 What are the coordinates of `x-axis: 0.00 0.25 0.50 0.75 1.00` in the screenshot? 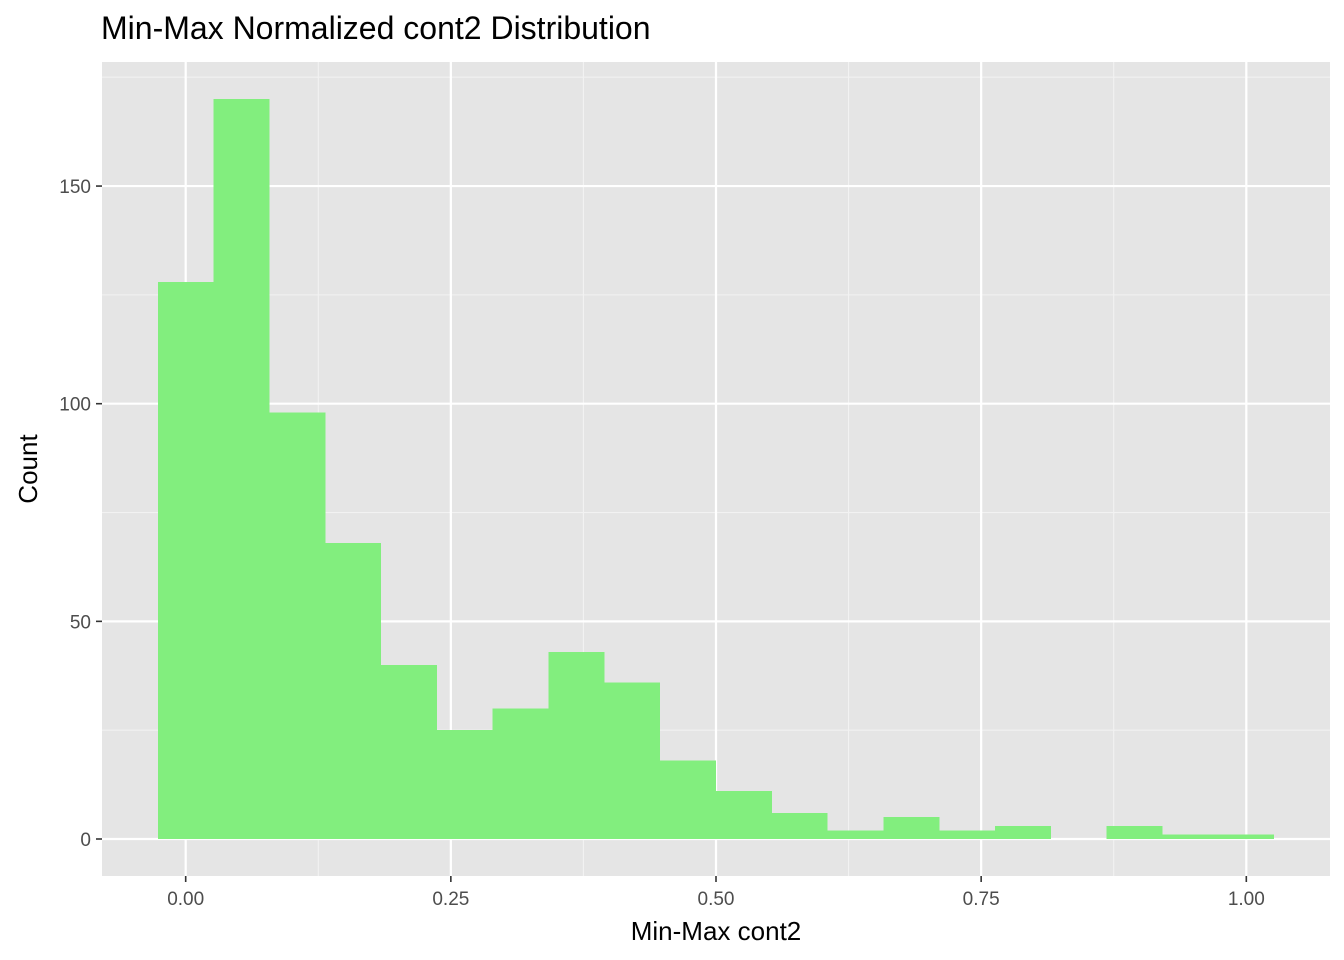 It's located at (716, 893).